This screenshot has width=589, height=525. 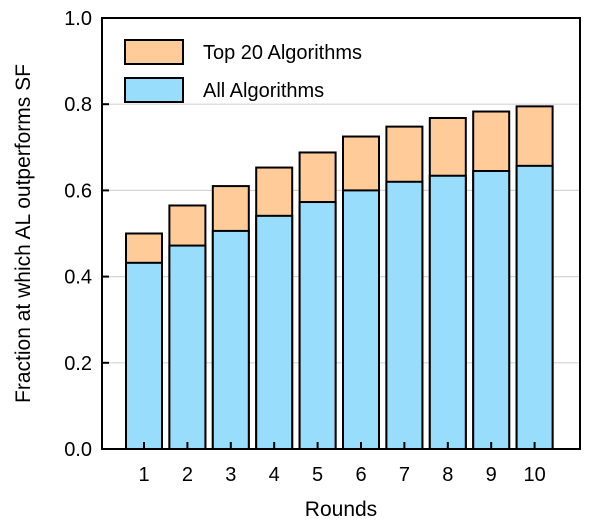 I want to click on y-axis-title: Fraction at which AL outperforms SF, so click(x=23, y=233).